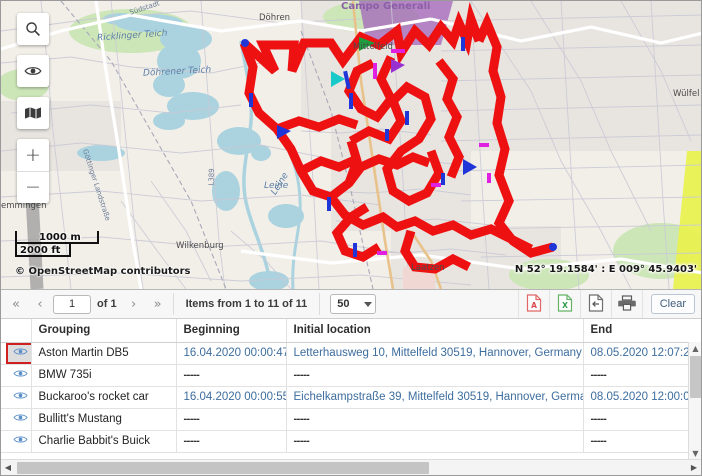 The image size is (702, 476). I want to click on export-csv-button, so click(595, 304).